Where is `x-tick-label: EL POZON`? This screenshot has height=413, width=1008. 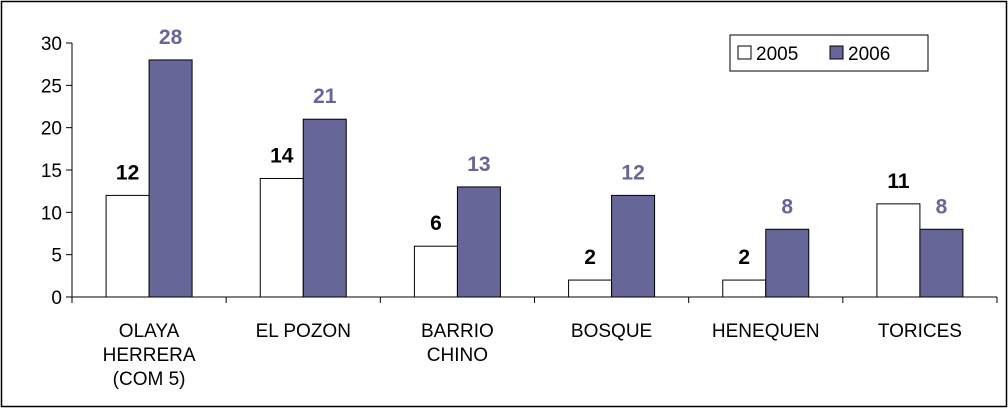
x-tick-label: EL POZON is located at coordinates (303, 331).